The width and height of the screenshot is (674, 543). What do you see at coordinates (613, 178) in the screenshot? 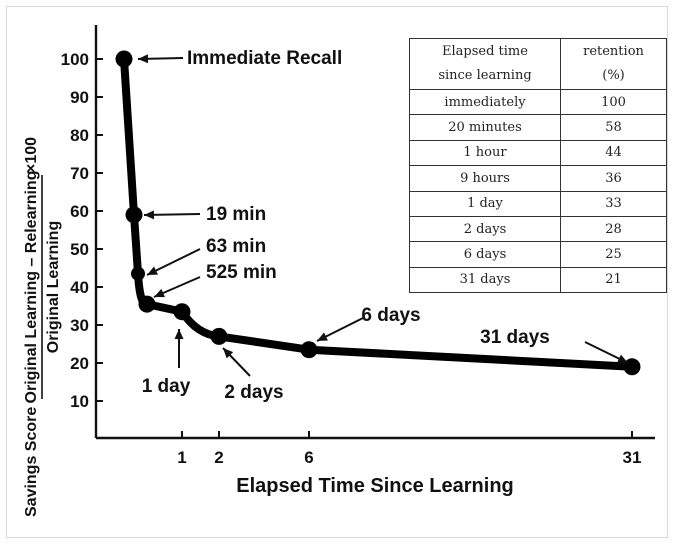
I see `table-cell-retention: 36` at bounding box center [613, 178].